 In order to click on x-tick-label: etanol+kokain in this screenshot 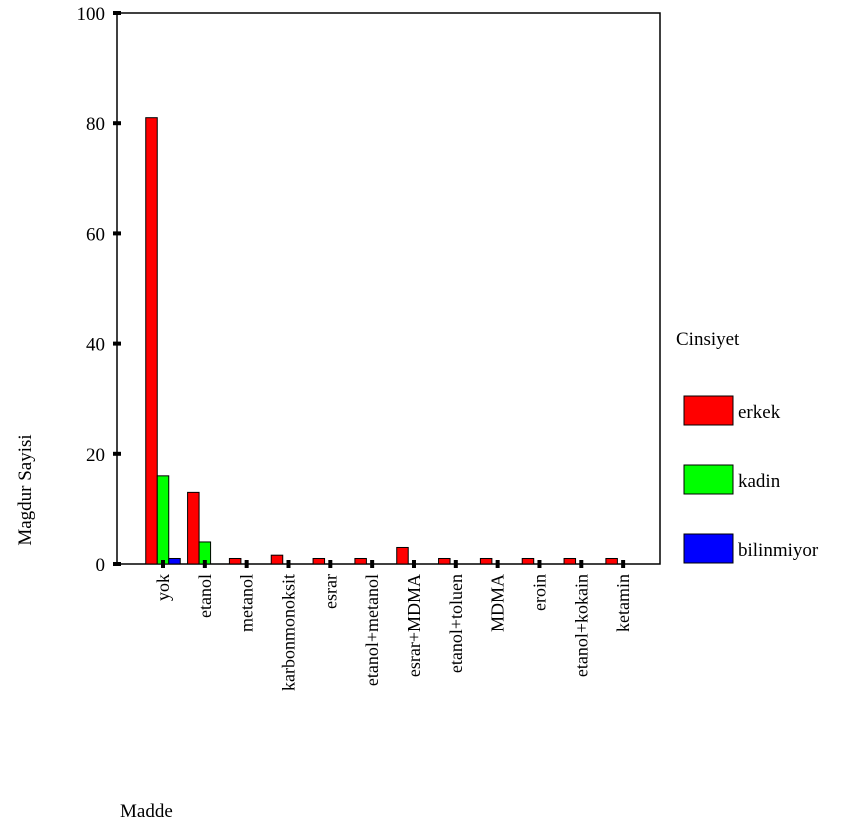, I will do `click(581, 625)`.